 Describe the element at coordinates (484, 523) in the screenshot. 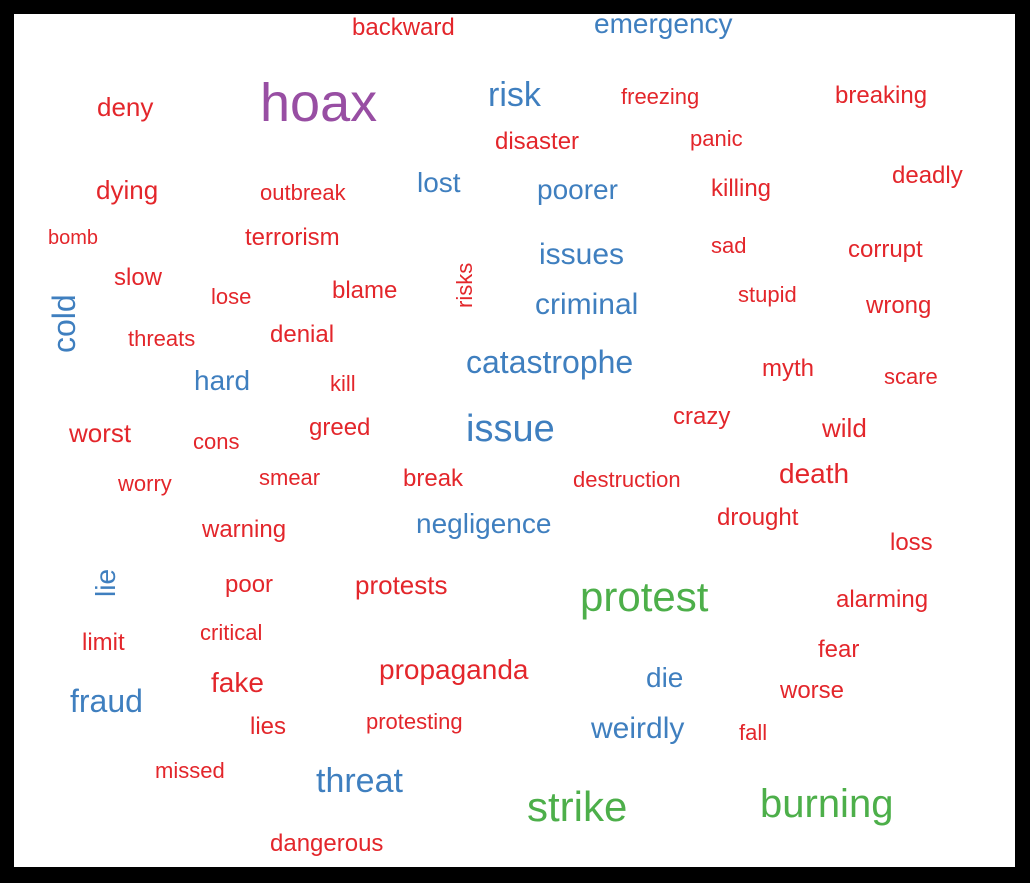

I see `word-negligence: negligence` at that location.